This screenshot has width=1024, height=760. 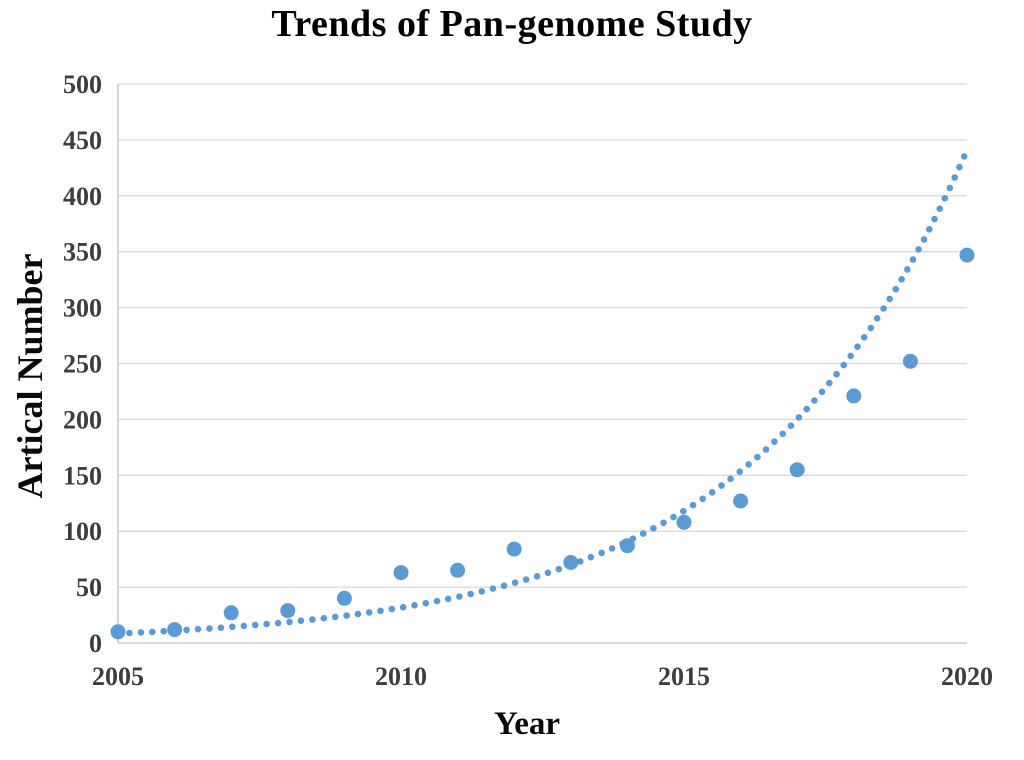 I want to click on y-tick-label: 350, so click(x=82, y=252).